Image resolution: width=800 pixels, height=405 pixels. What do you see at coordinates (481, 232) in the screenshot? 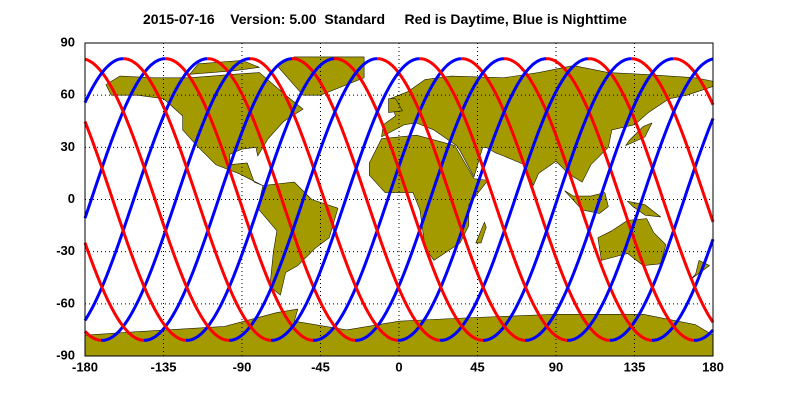
I see `madagascar` at bounding box center [481, 232].